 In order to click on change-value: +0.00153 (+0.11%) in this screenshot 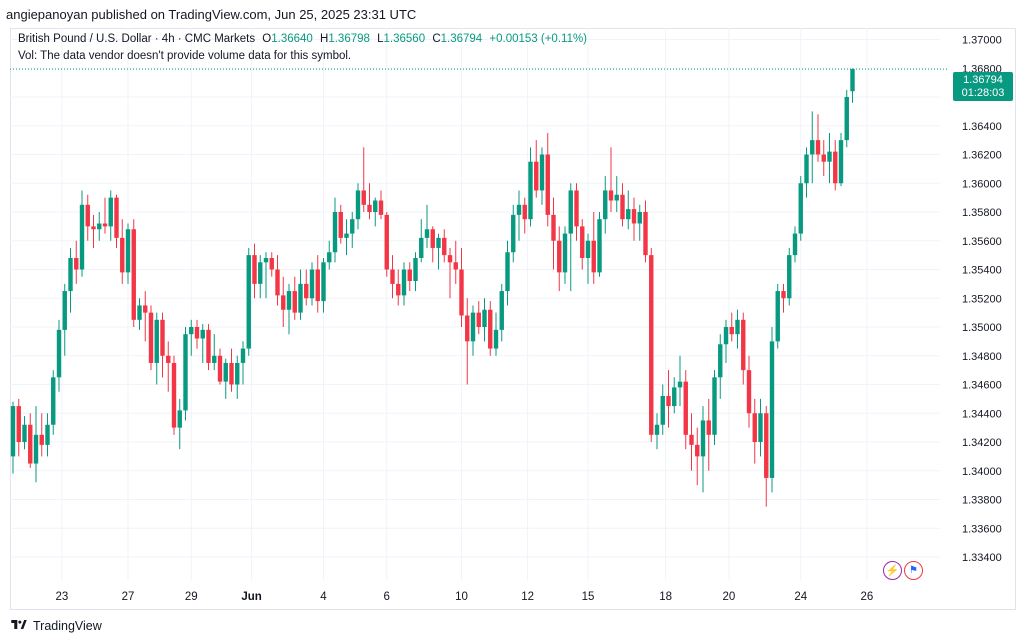, I will do `click(538, 39)`.